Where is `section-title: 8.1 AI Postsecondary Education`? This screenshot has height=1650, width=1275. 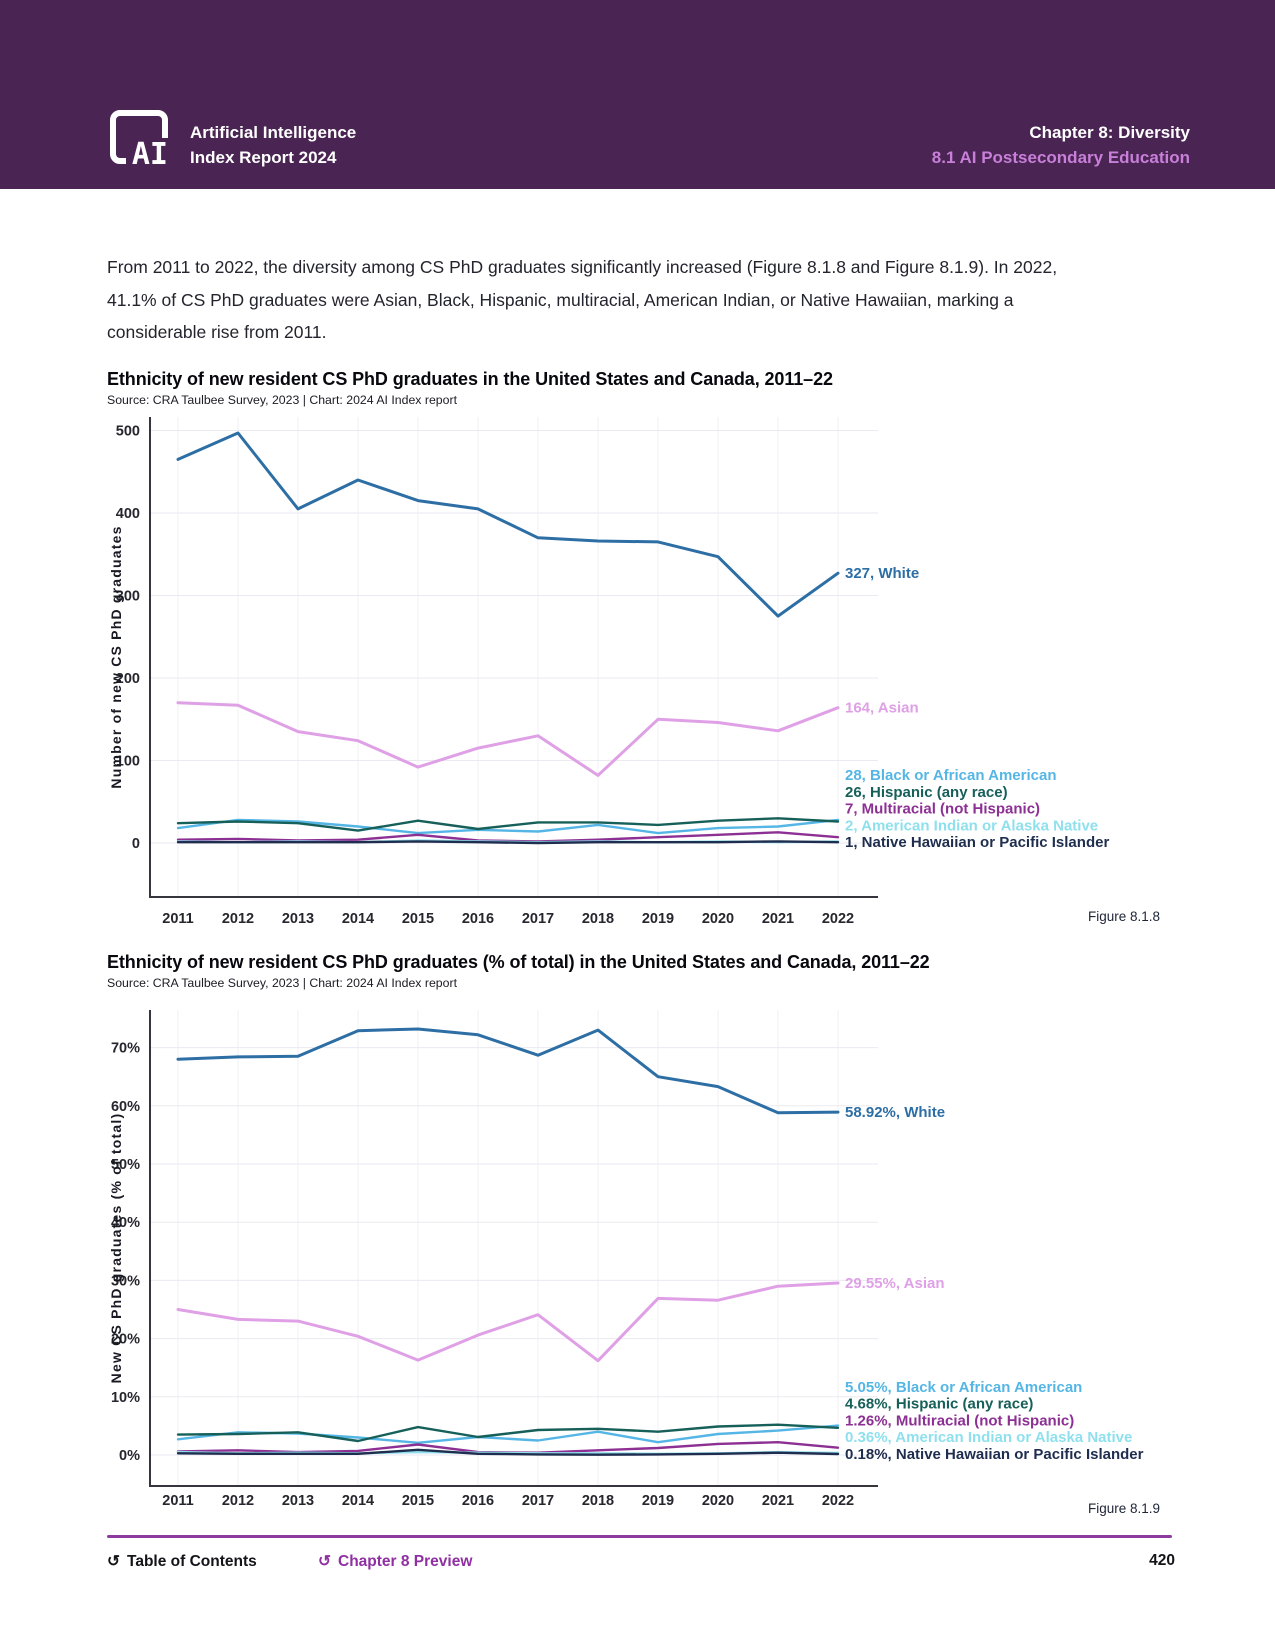
section-title: 8.1 AI Postsecondary Education is located at coordinates (1060, 157).